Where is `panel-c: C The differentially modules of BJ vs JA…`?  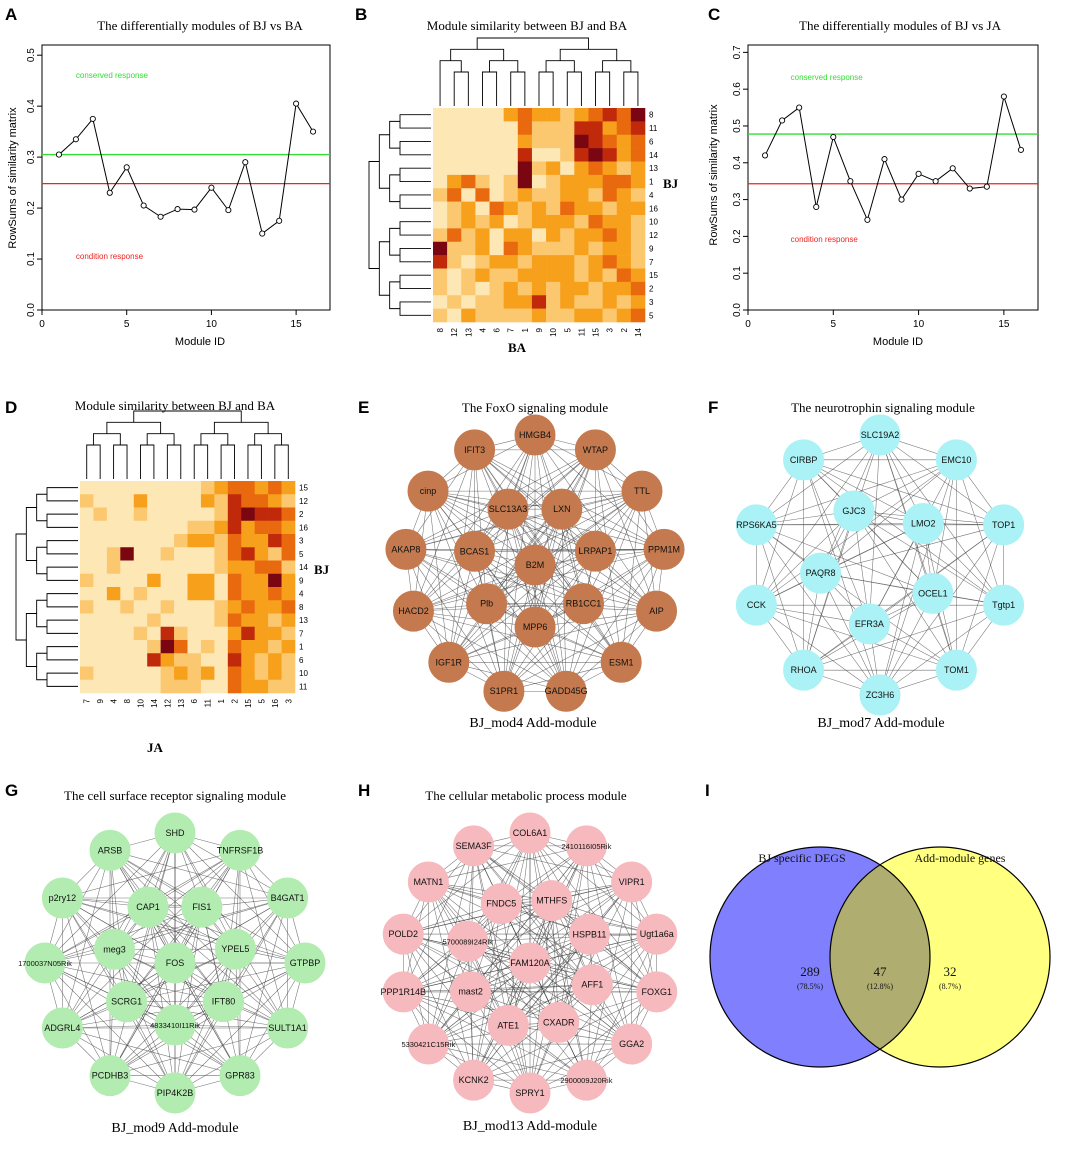
panel-c: C The differentially modules of BJ vs JA… is located at coordinates (873, 176).